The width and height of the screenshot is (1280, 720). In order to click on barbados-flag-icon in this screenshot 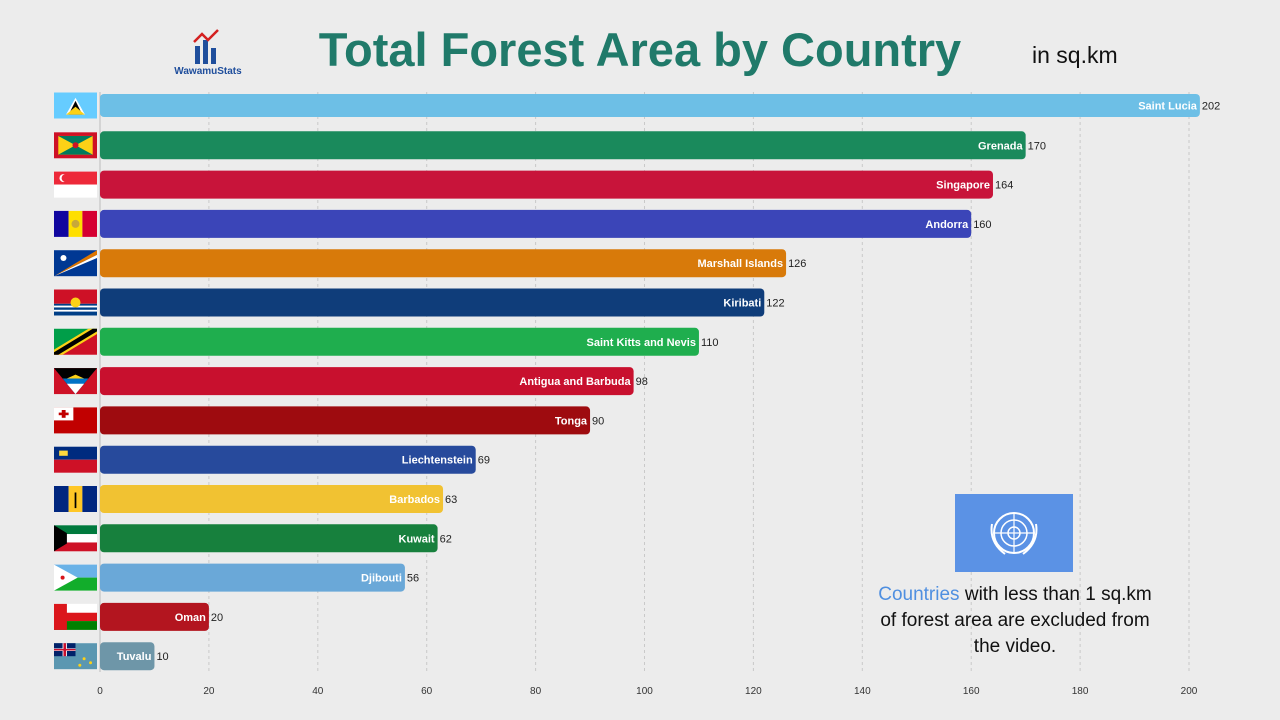, I will do `click(75, 499)`.